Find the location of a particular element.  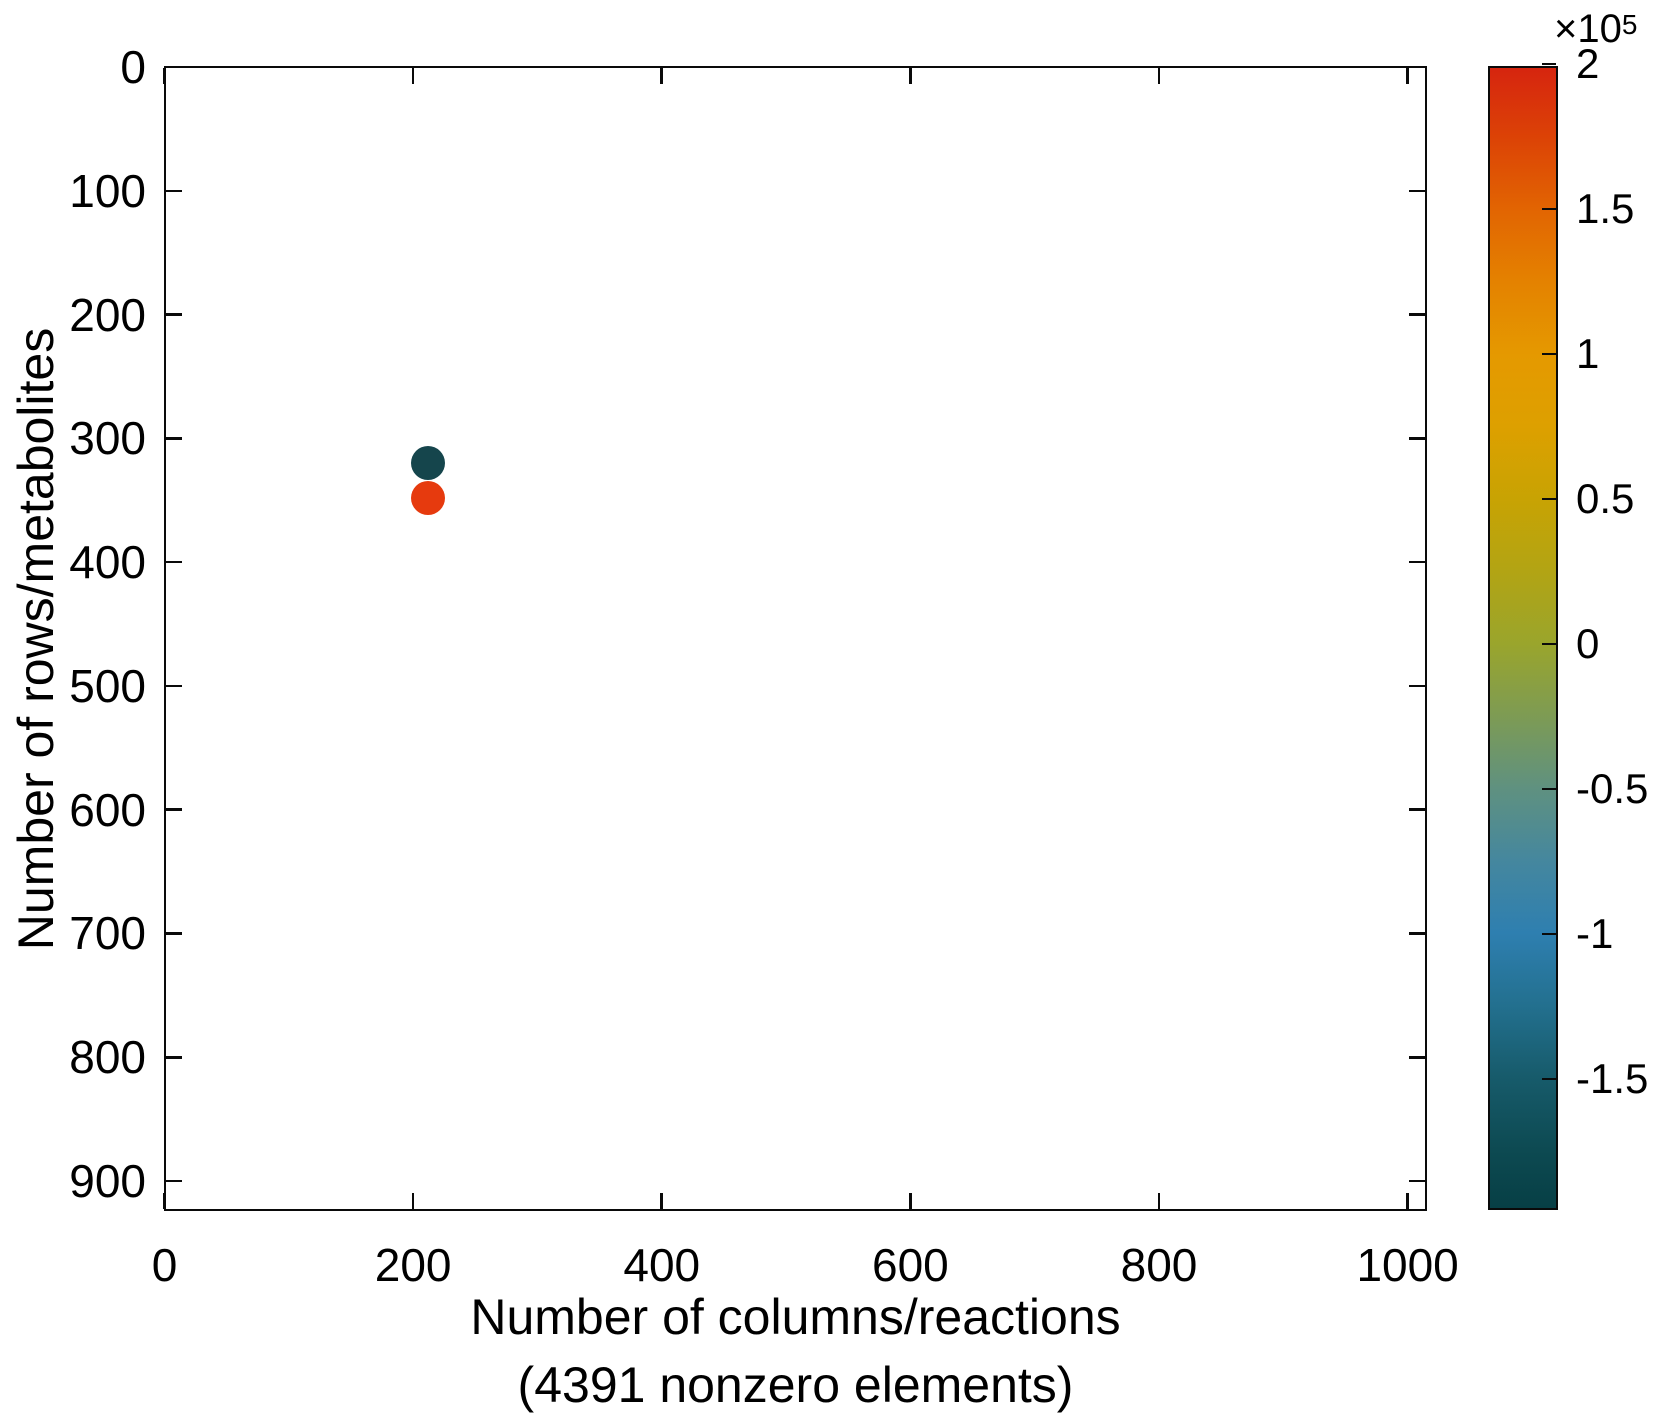

colorbar-tick-label: 0.5 is located at coordinates (1605, 498).